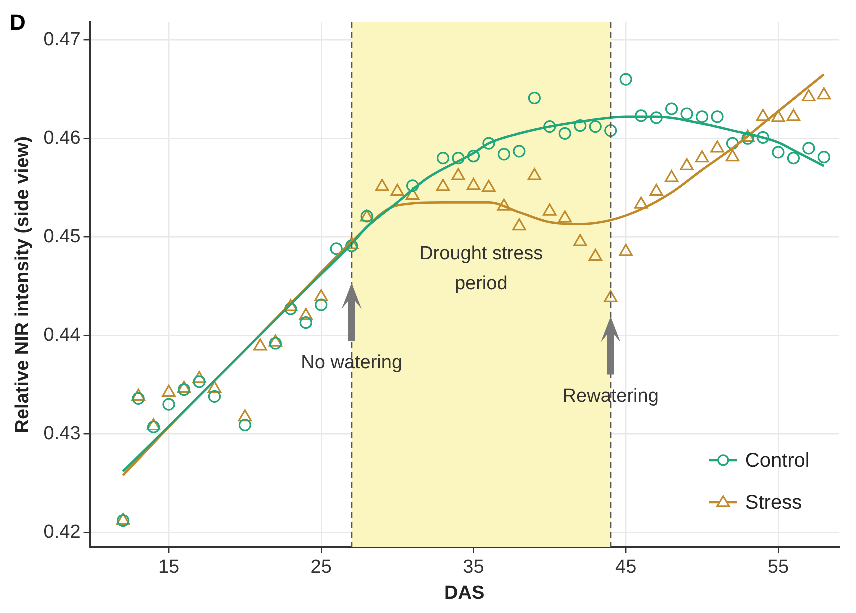 This screenshot has height=613, width=856. Describe the element at coordinates (63, 335) in the screenshot. I see `y-tick-label: 0.44` at that location.